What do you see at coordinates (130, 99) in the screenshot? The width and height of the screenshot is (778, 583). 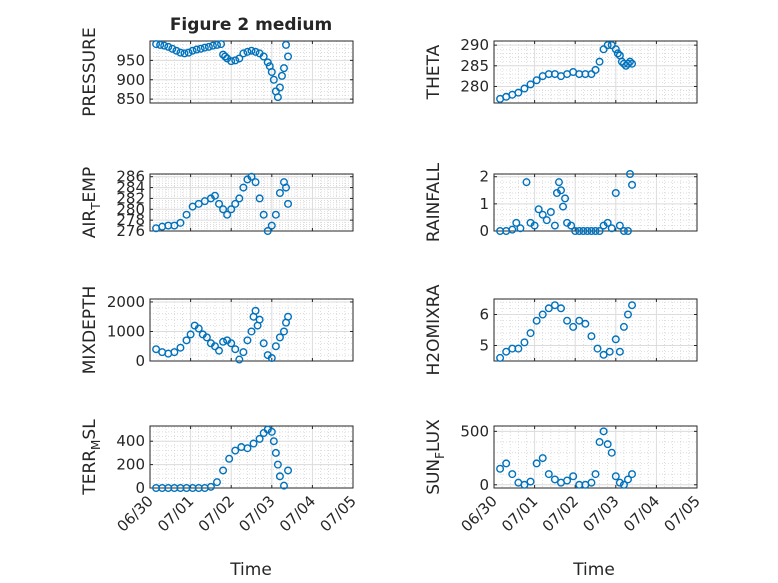 I see `panel-0-y-tick-label: 850` at bounding box center [130, 99].